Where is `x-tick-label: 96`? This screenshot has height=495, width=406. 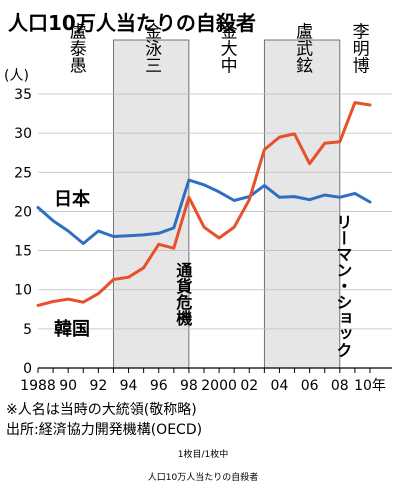
x-tick-label: 96 is located at coordinates (159, 386).